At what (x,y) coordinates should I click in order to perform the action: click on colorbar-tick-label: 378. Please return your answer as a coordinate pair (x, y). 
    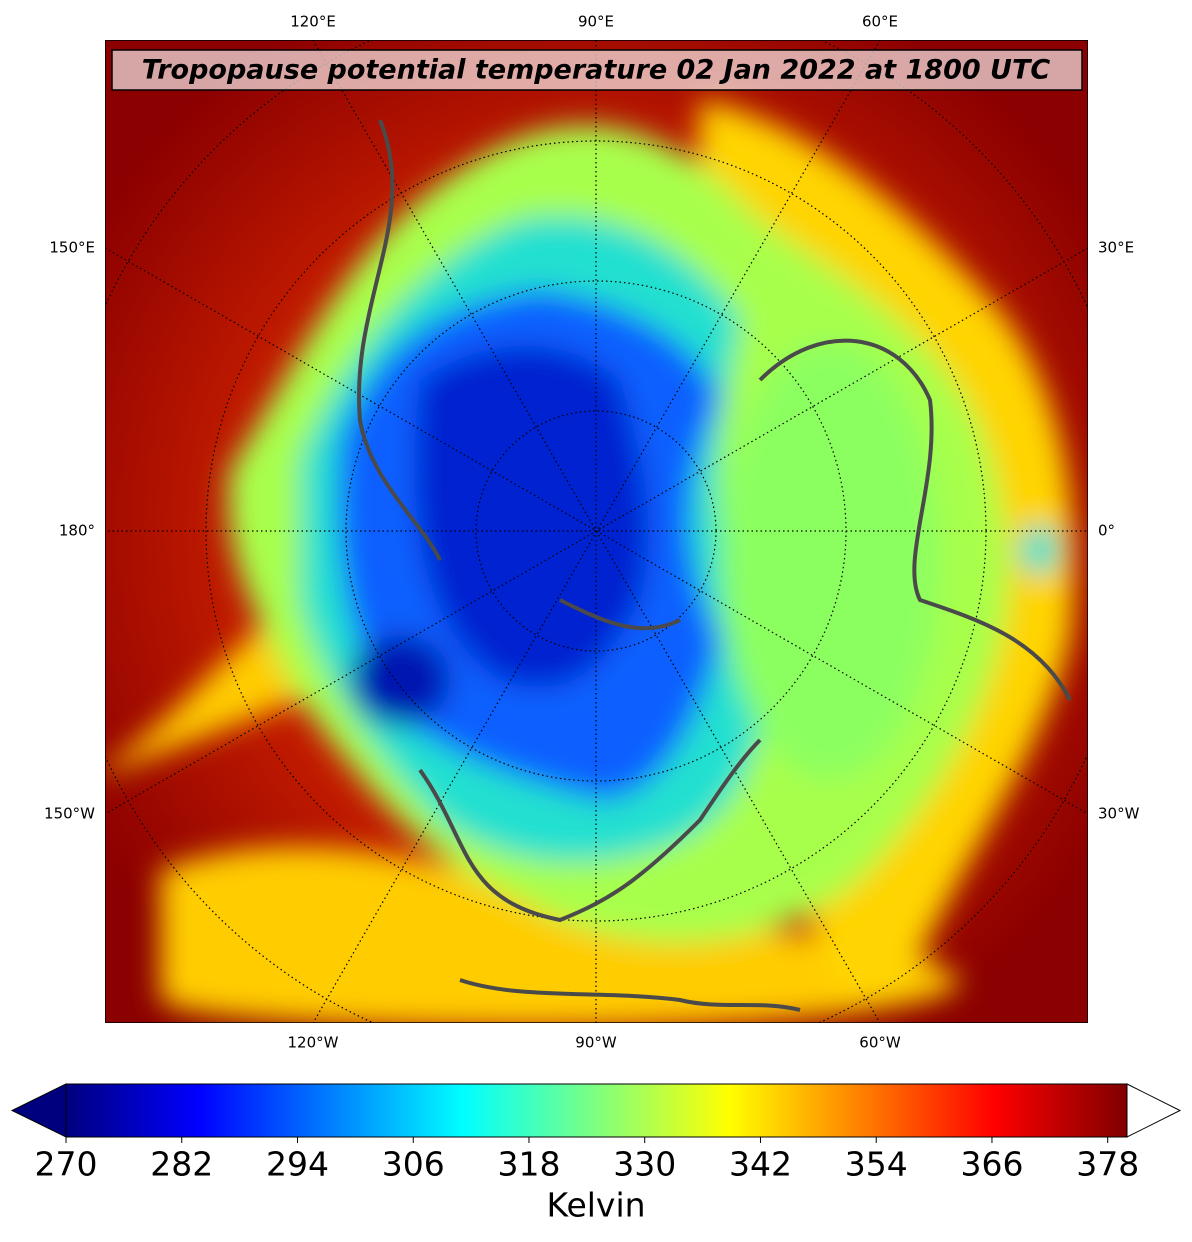
    Looking at the image, I should click on (1107, 1164).